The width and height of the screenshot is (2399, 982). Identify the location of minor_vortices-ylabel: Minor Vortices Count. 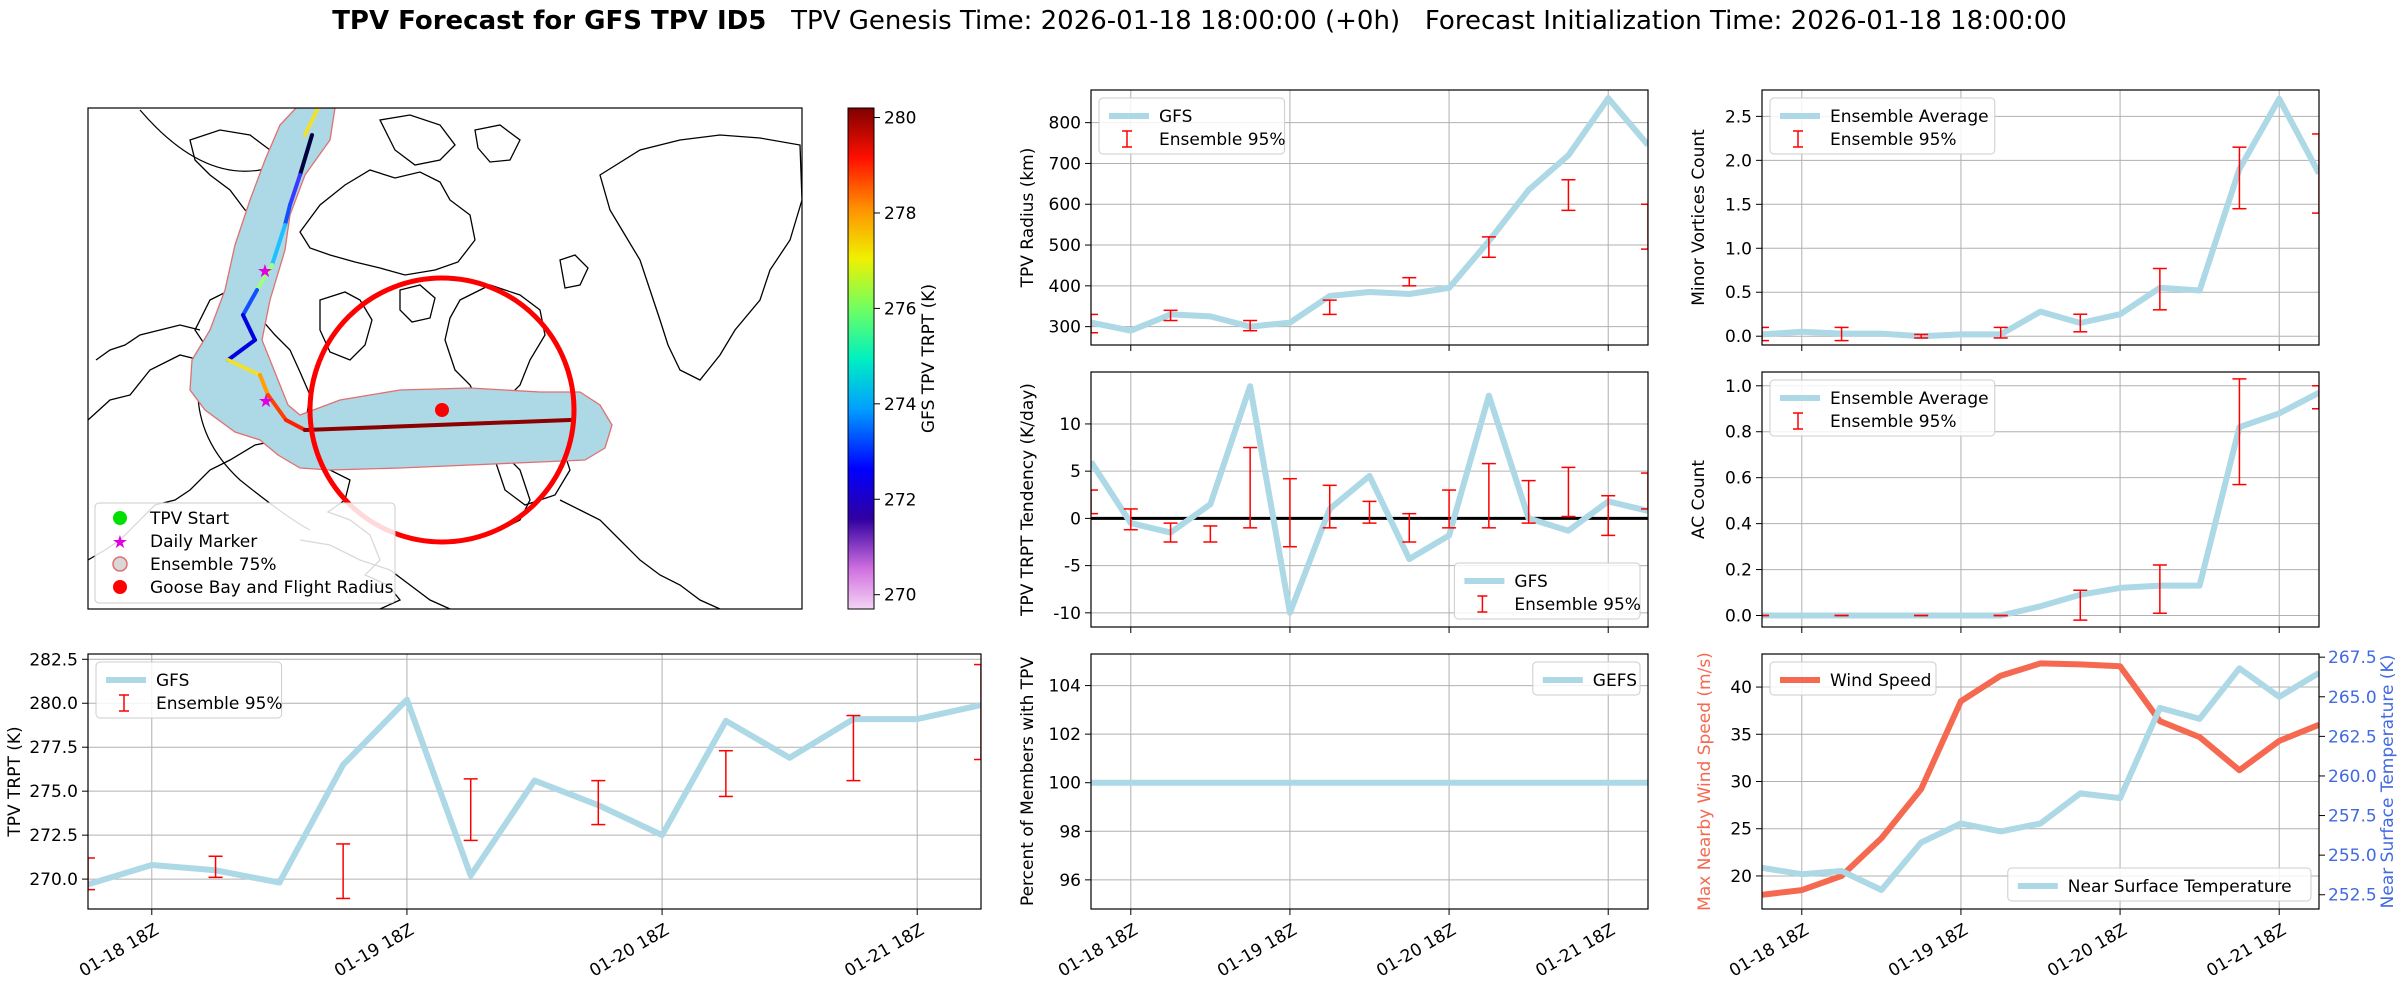
(1699, 217).